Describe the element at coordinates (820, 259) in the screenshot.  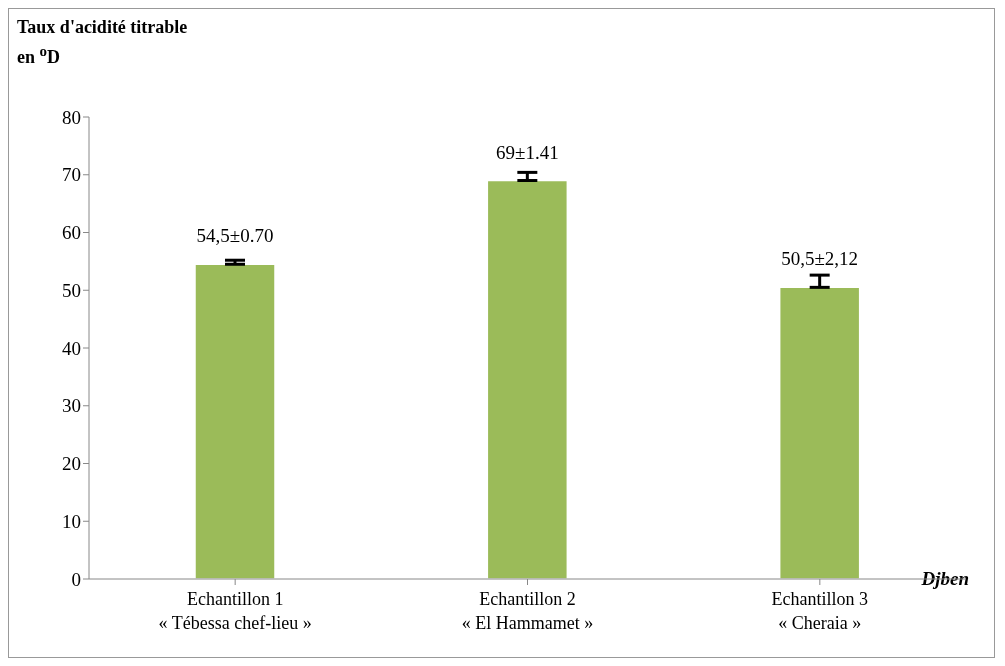
I see `data-label: 50,5±2,12` at that location.